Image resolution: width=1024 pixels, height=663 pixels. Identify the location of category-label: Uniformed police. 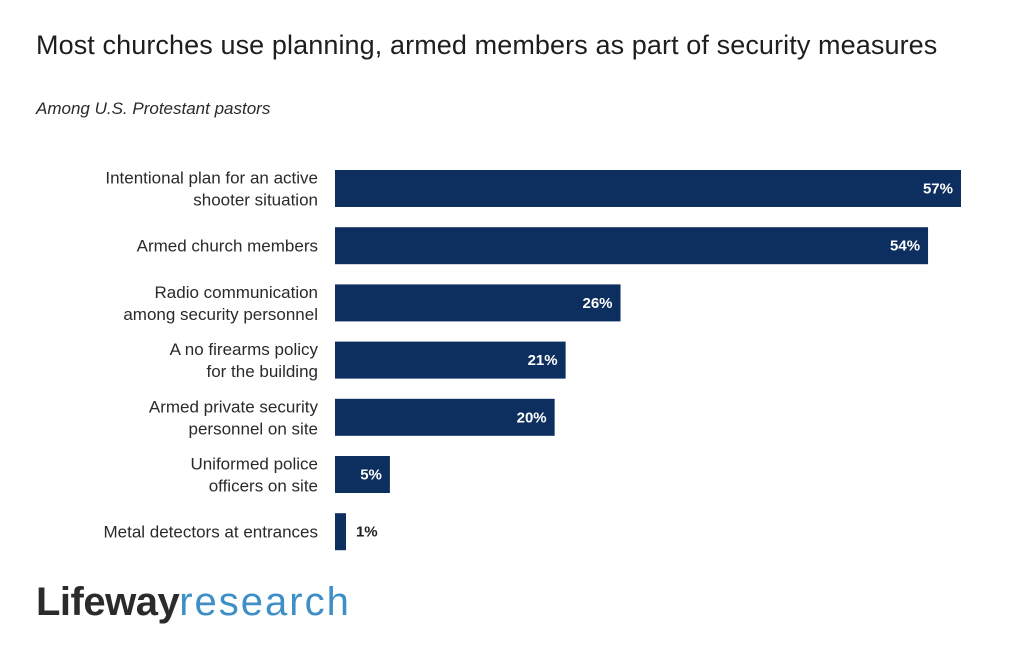
(254, 464).